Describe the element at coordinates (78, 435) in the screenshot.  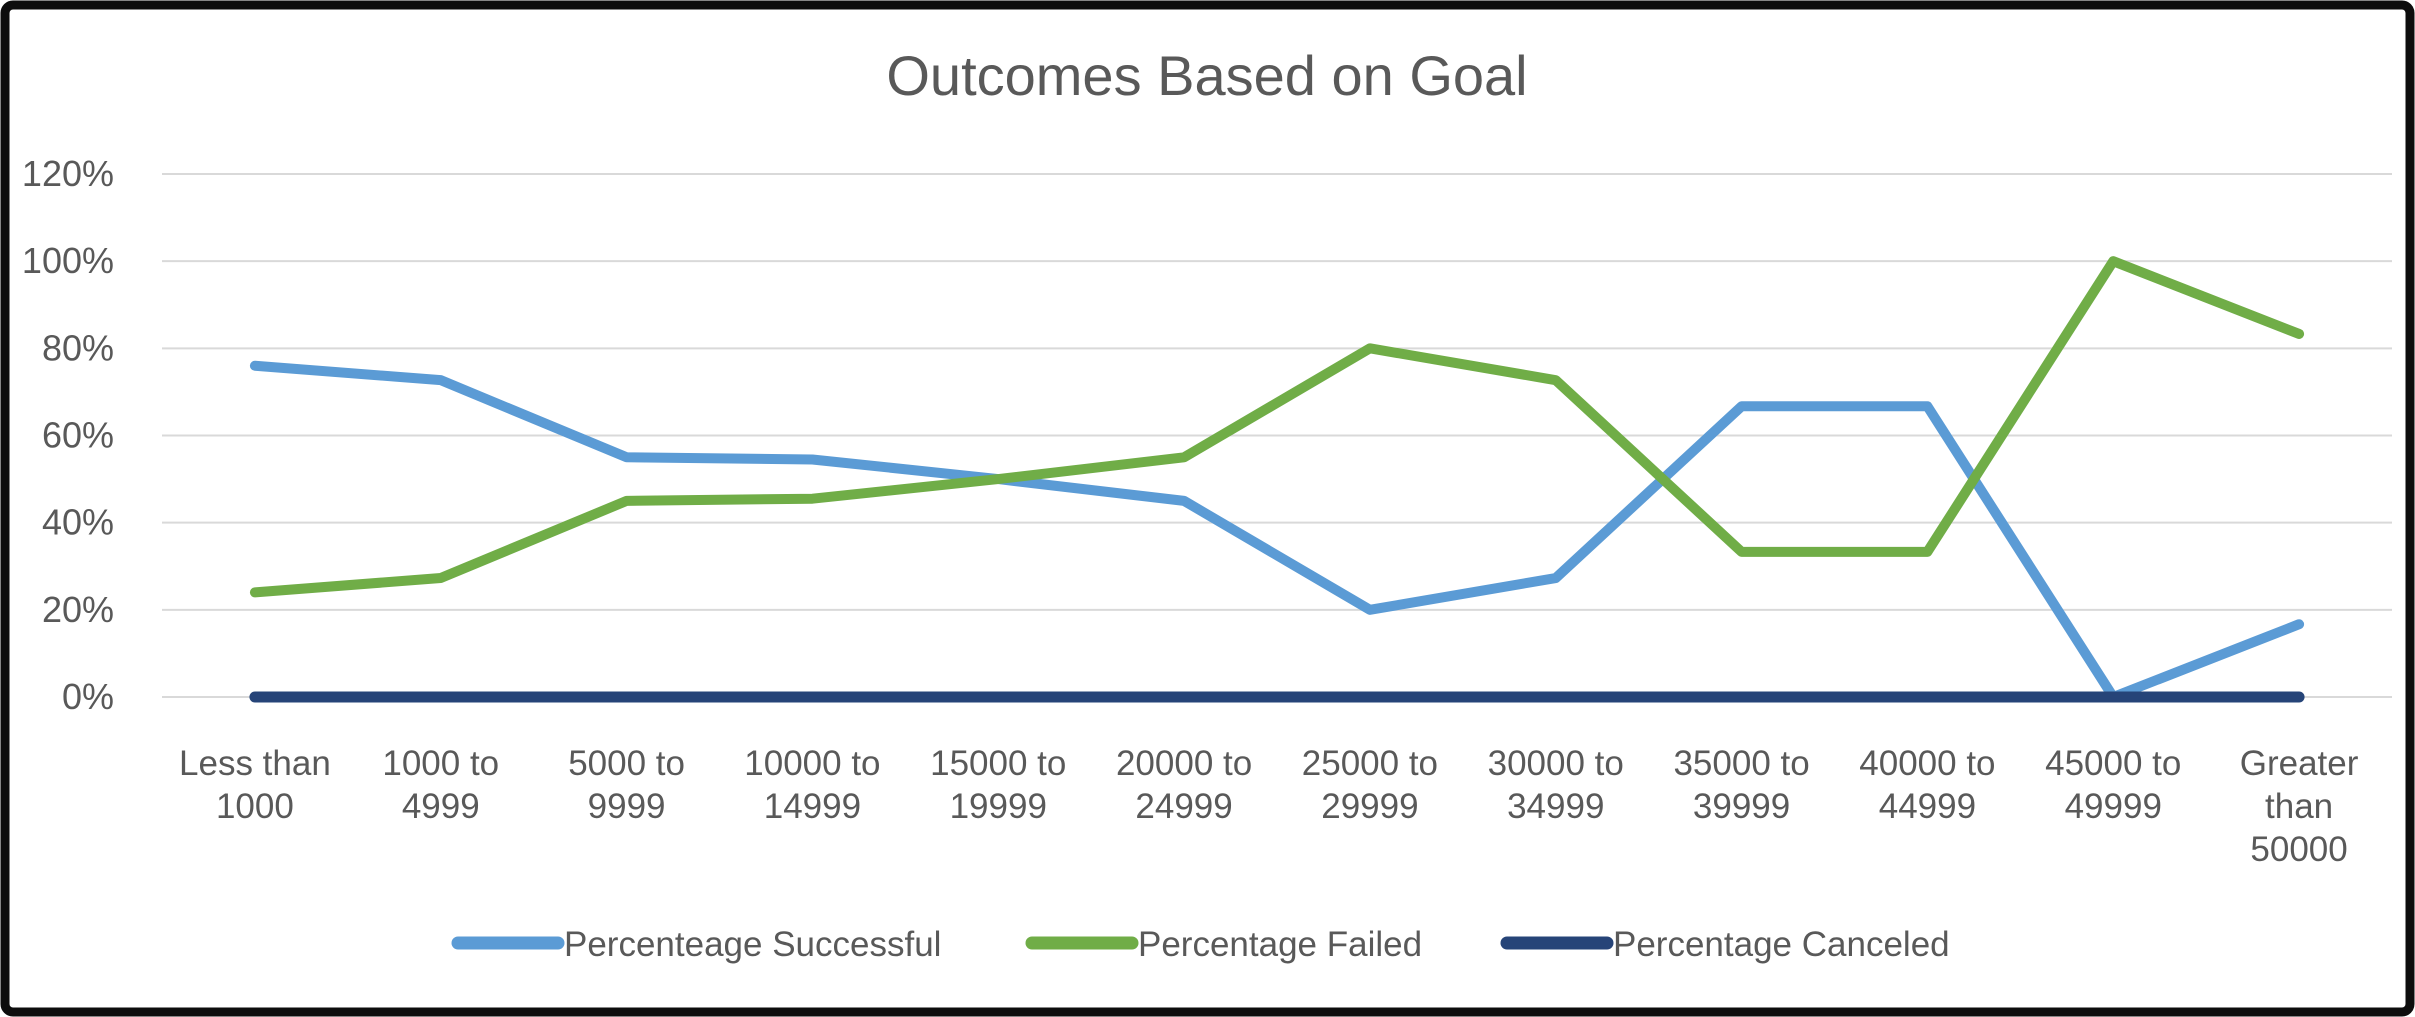
I see `y-axis-tick-label: 60%` at that location.